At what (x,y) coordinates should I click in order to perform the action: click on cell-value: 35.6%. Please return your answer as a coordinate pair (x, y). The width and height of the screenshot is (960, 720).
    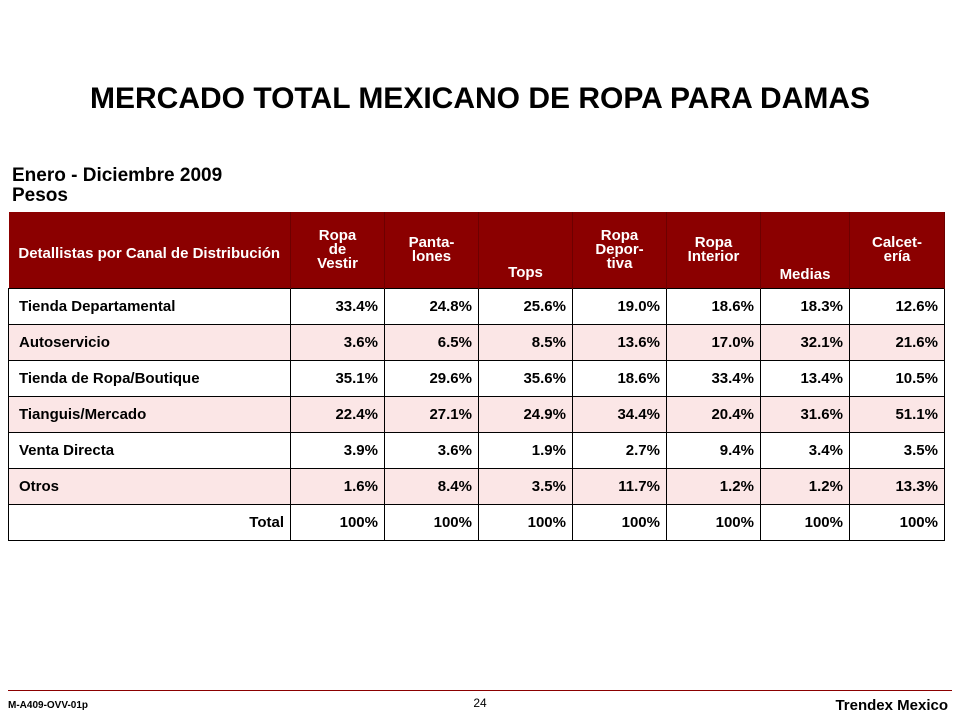
    Looking at the image, I should click on (525, 378).